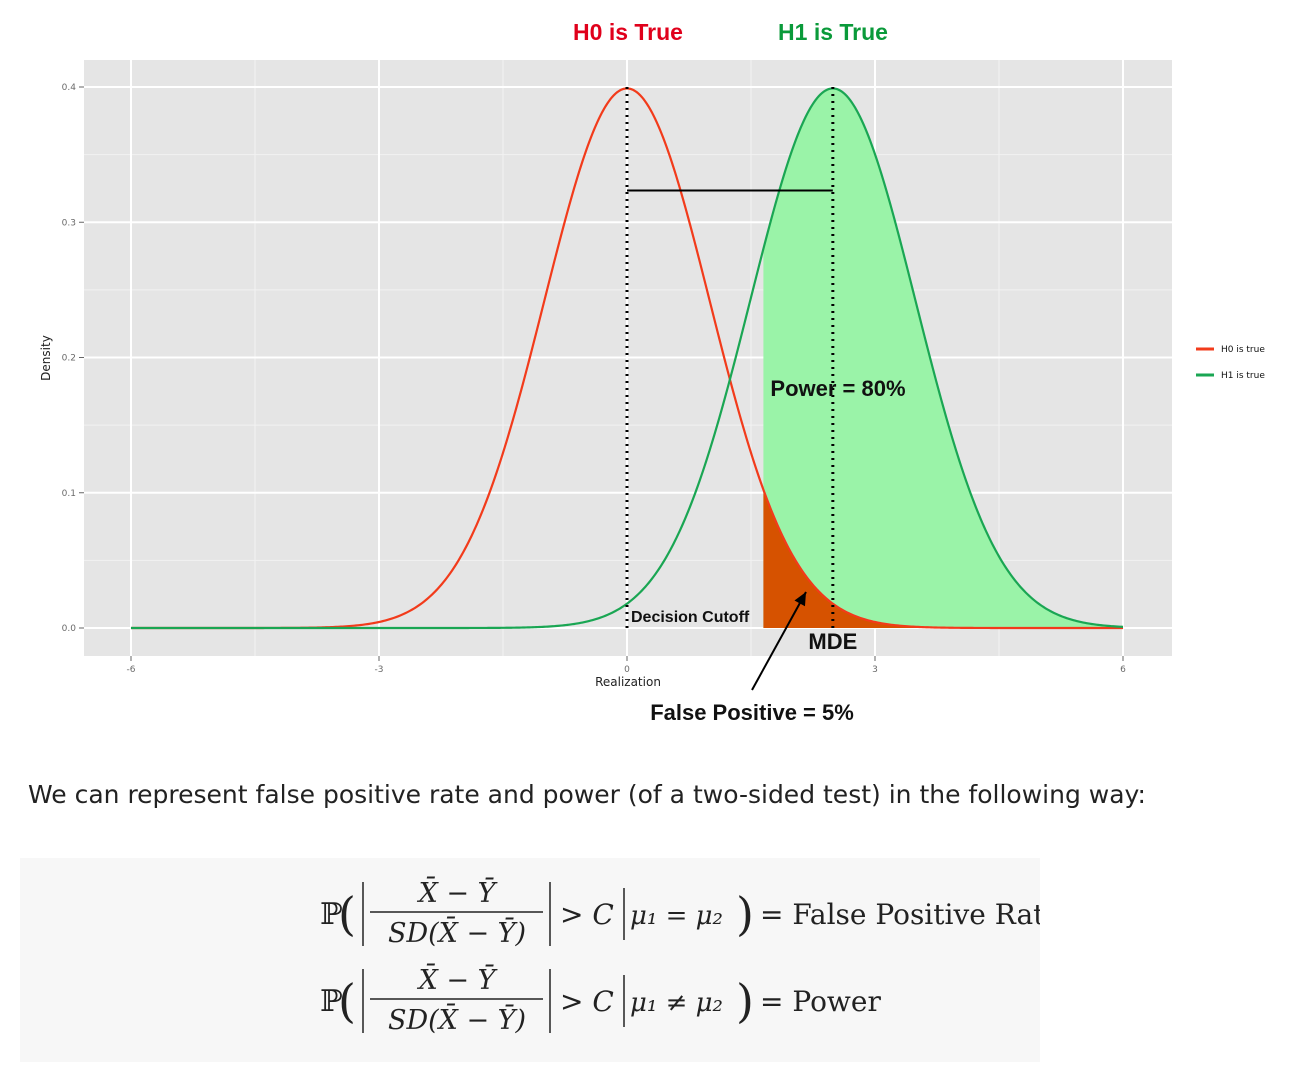  What do you see at coordinates (1243, 376) in the screenshot?
I see `legend-label-h1: H1 is true` at bounding box center [1243, 376].